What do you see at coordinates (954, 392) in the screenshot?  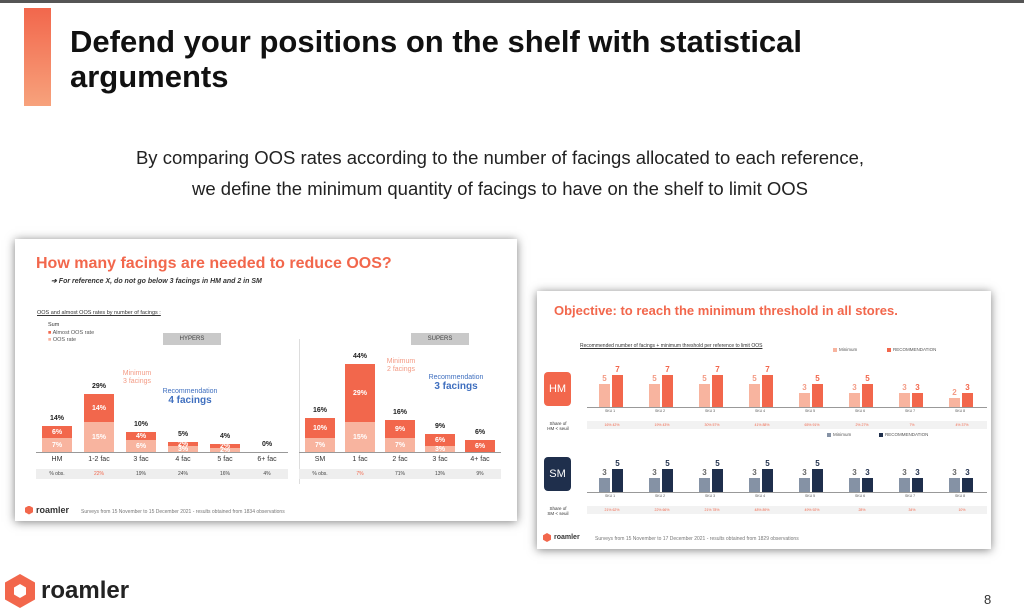 I see `min-value: 2` at bounding box center [954, 392].